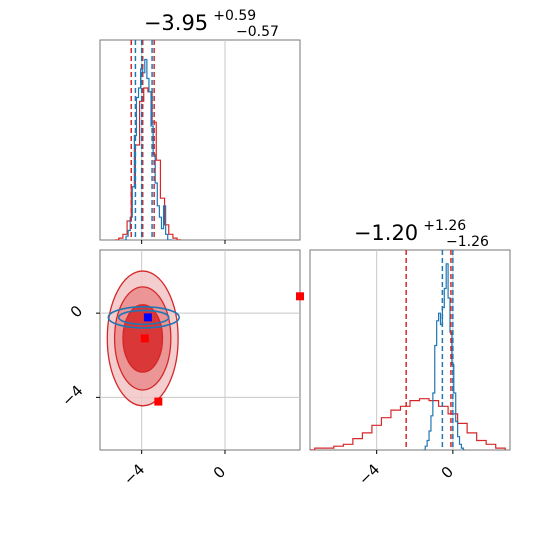 Image resolution: width=550 pixels, height=550 pixels. I want to click on hist-p1-frame, so click(410, 350).